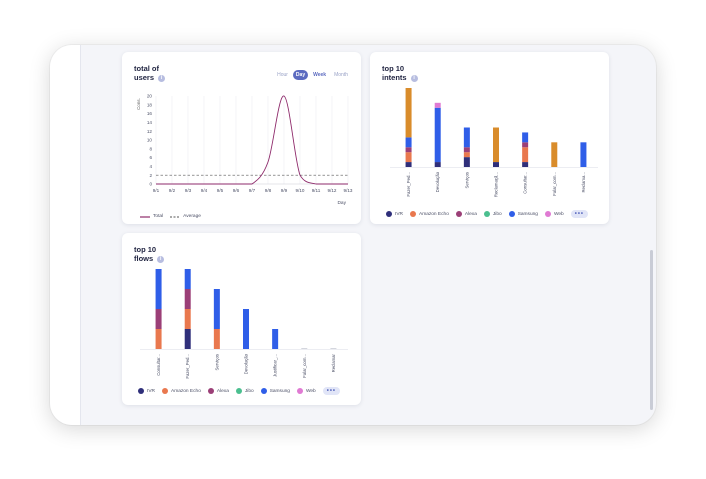 Image resolution: width=706 pixels, height=479 pixels. What do you see at coordinates (156, 190) in the screenshot?
I see `x-tick-label: 9/1` at bounding box center [156, 190].